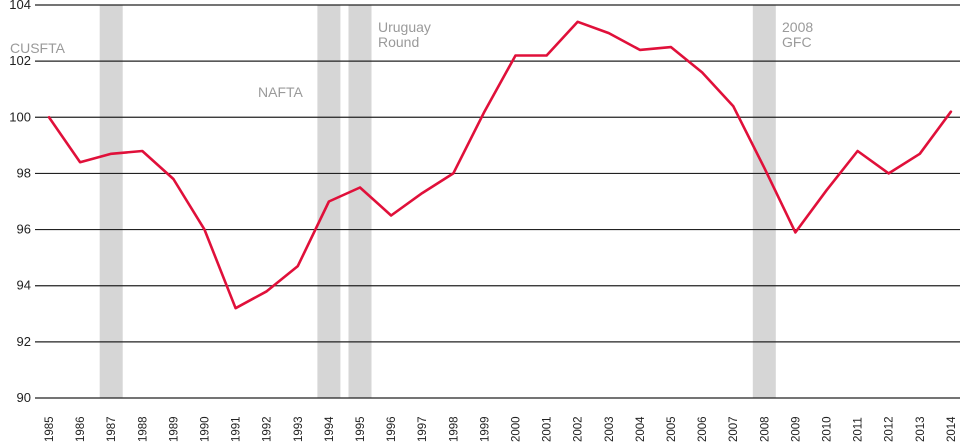 This screenshot has width=960, height=447. What do you see at coordinates (20, 60) in the screenshot?
I see `y-tick-label: 102` at bounding box center [20, 60].